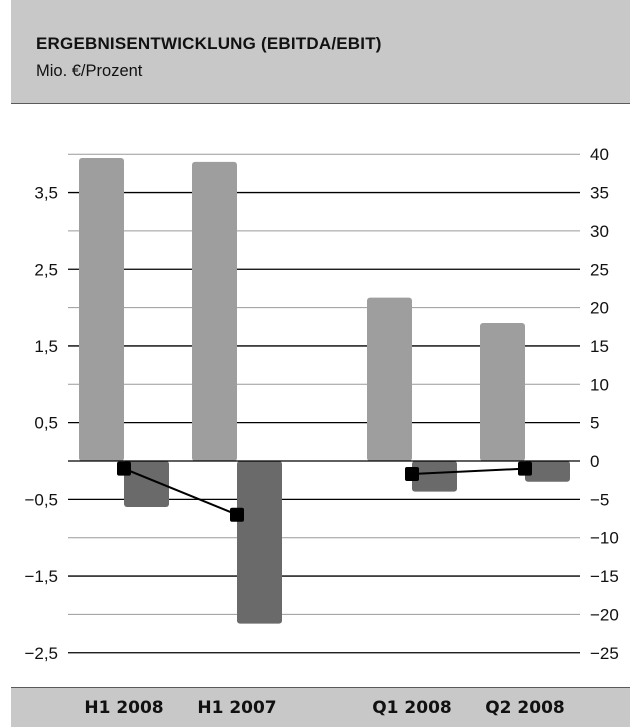  Describe the element at coordinates (46, 269) in the screenshot. I see `left-tick-label: 2,5` at that location.